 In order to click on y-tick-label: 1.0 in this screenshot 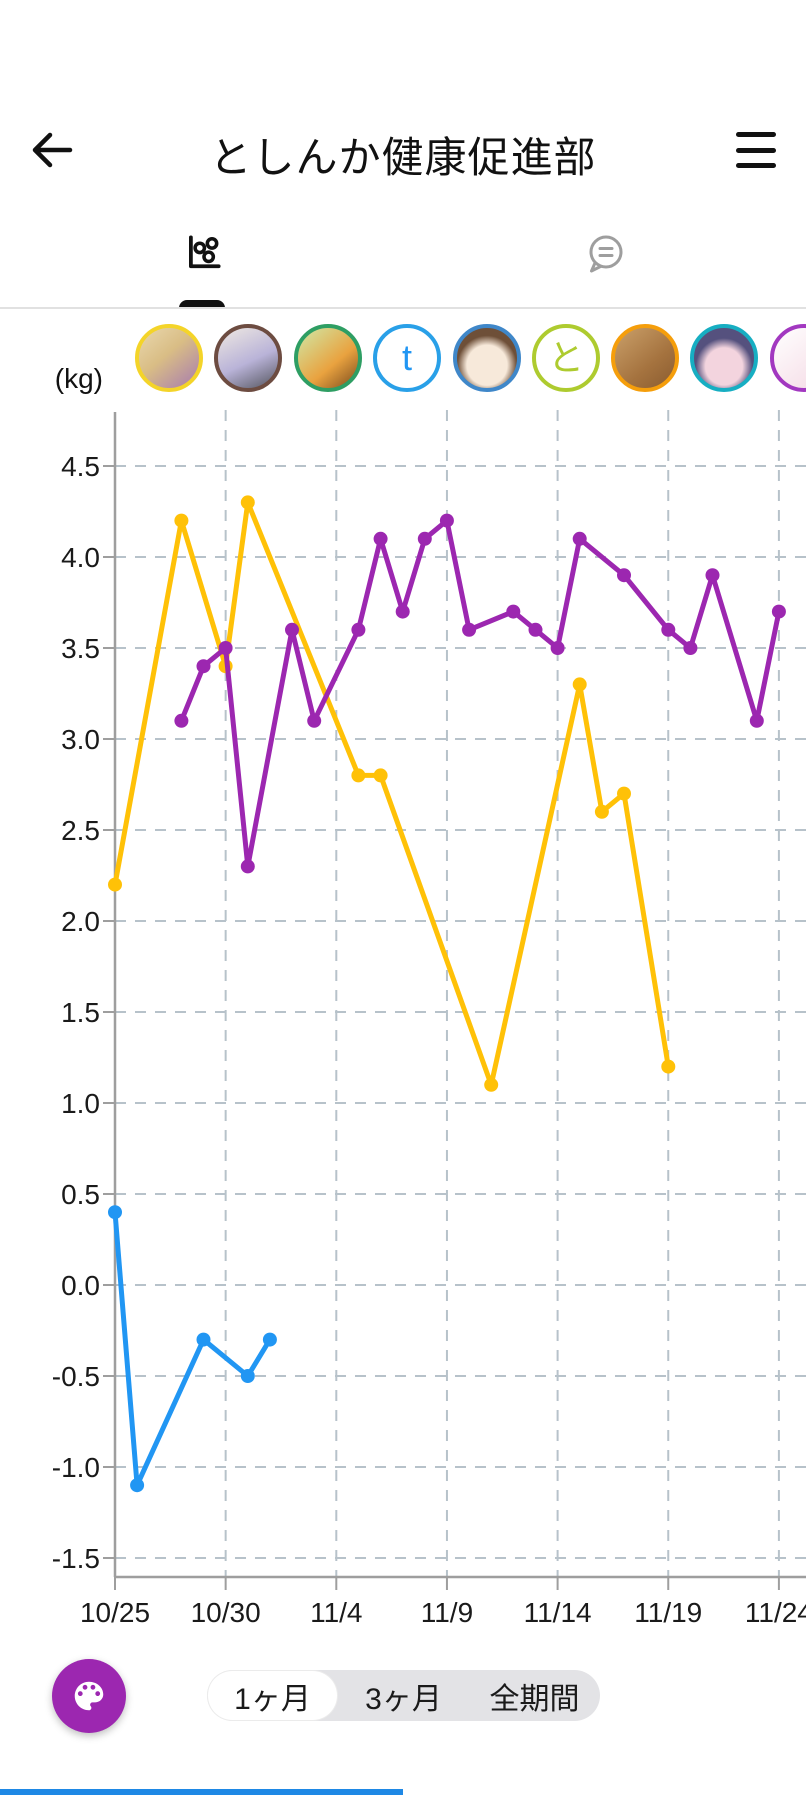, I will do `click(80, 1103)`.